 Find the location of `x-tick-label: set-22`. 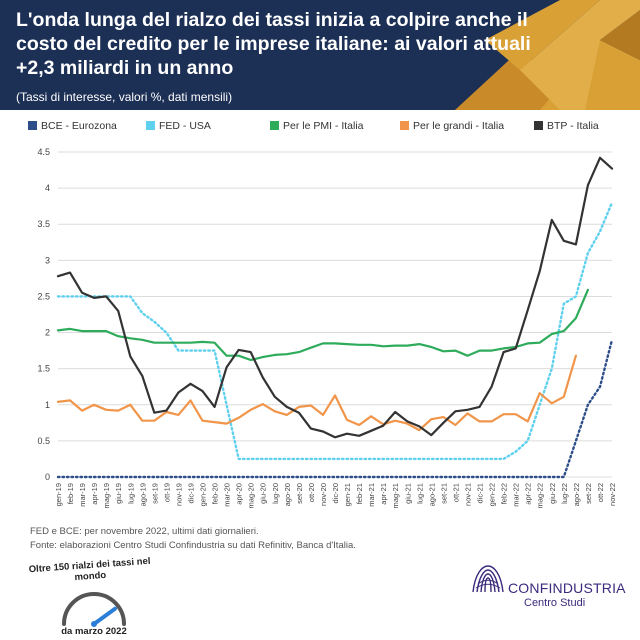

x-tick-label: set-22 is located at coordinates (588, 493).